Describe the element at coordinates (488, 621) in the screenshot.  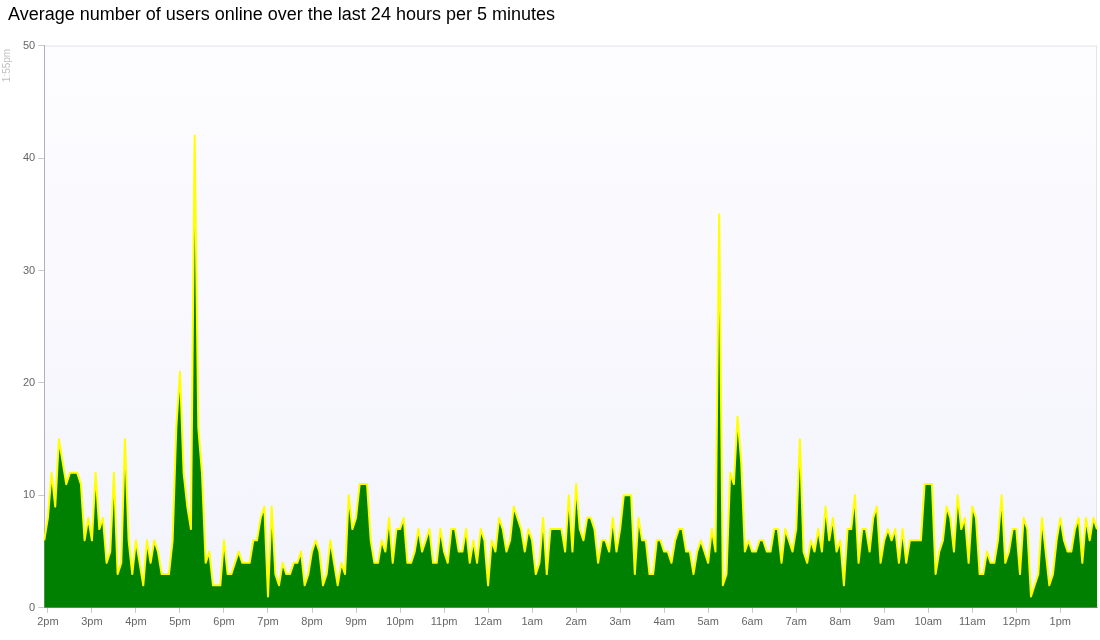
I see `x-tick-label: 12am` at that location.